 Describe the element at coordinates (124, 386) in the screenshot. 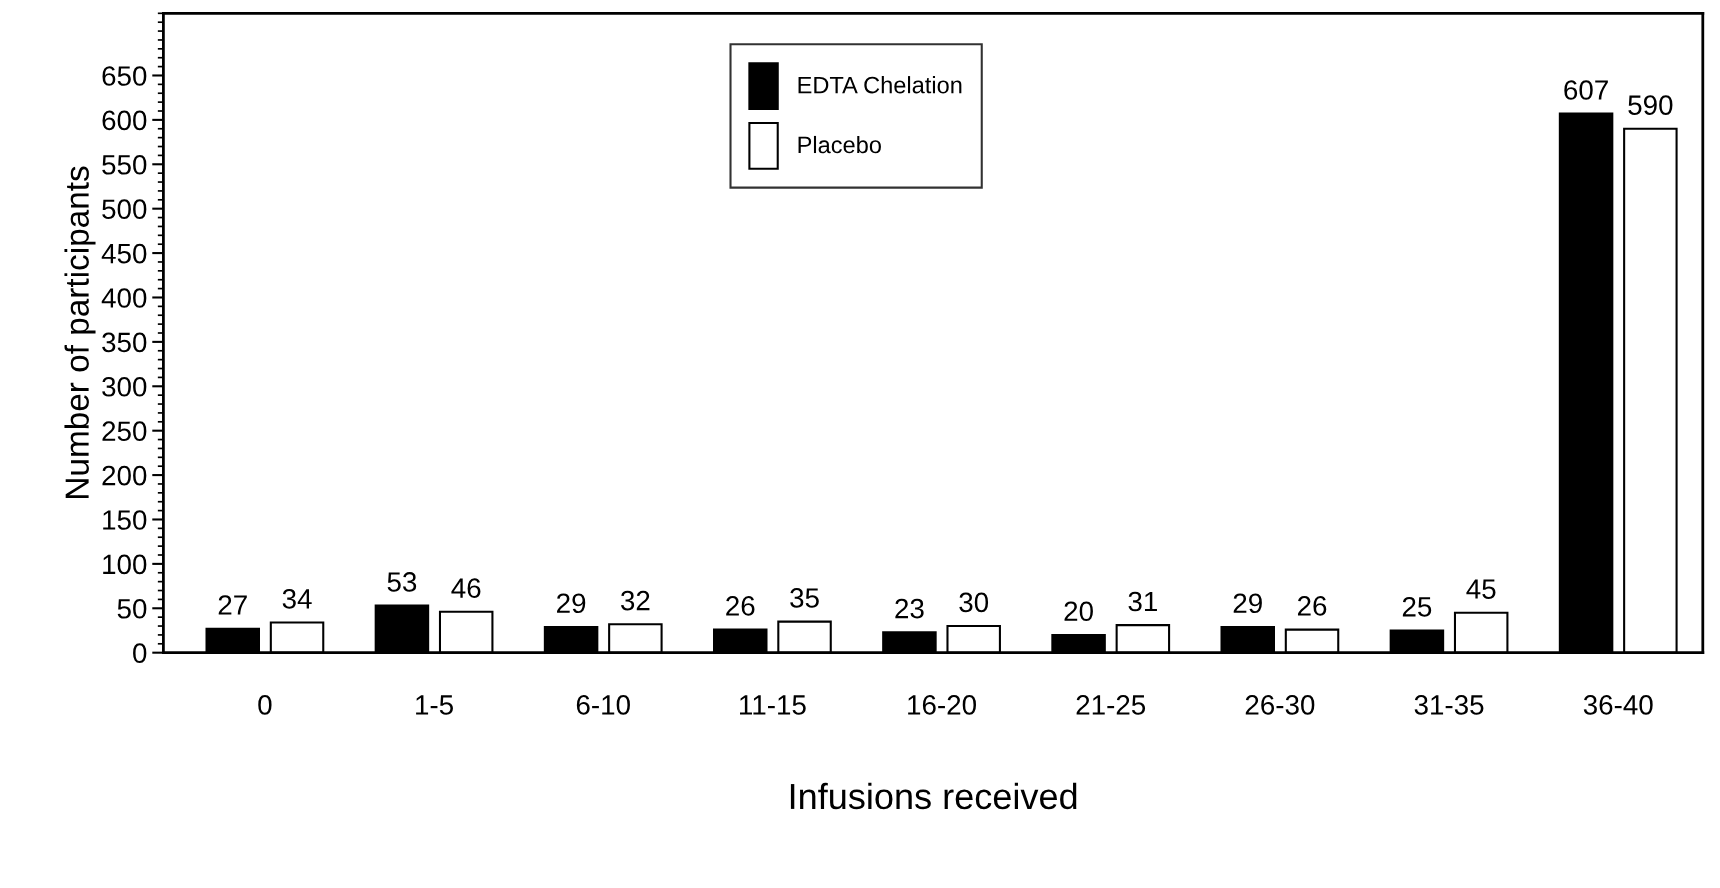

I see `y-tick-label: 300` at that location.